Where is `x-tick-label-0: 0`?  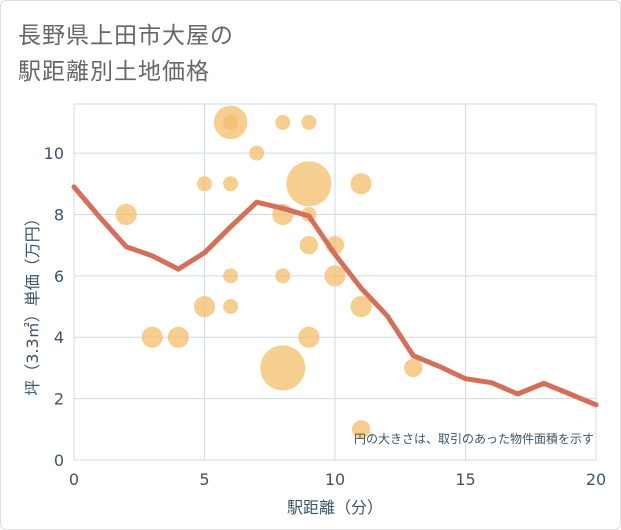
x-tick-label-0: 0 is located at coordinates (74, 479).